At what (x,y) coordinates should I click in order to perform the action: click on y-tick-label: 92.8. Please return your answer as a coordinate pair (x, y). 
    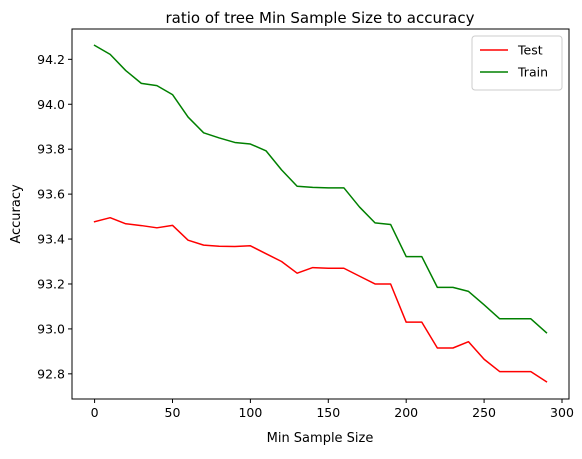
    Looking at the image, I should click on (51, 373).